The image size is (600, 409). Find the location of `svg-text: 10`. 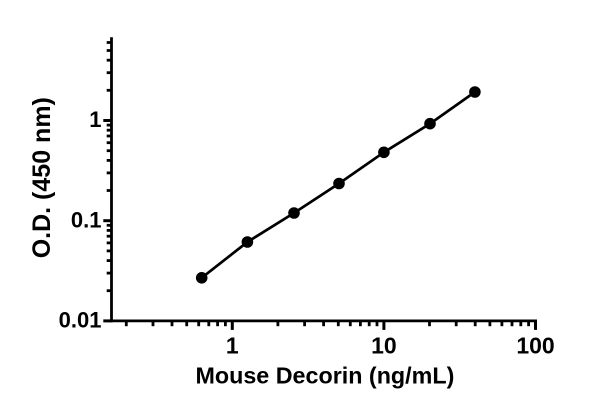

svg-text: 10 is located at coordinates (384, 345).